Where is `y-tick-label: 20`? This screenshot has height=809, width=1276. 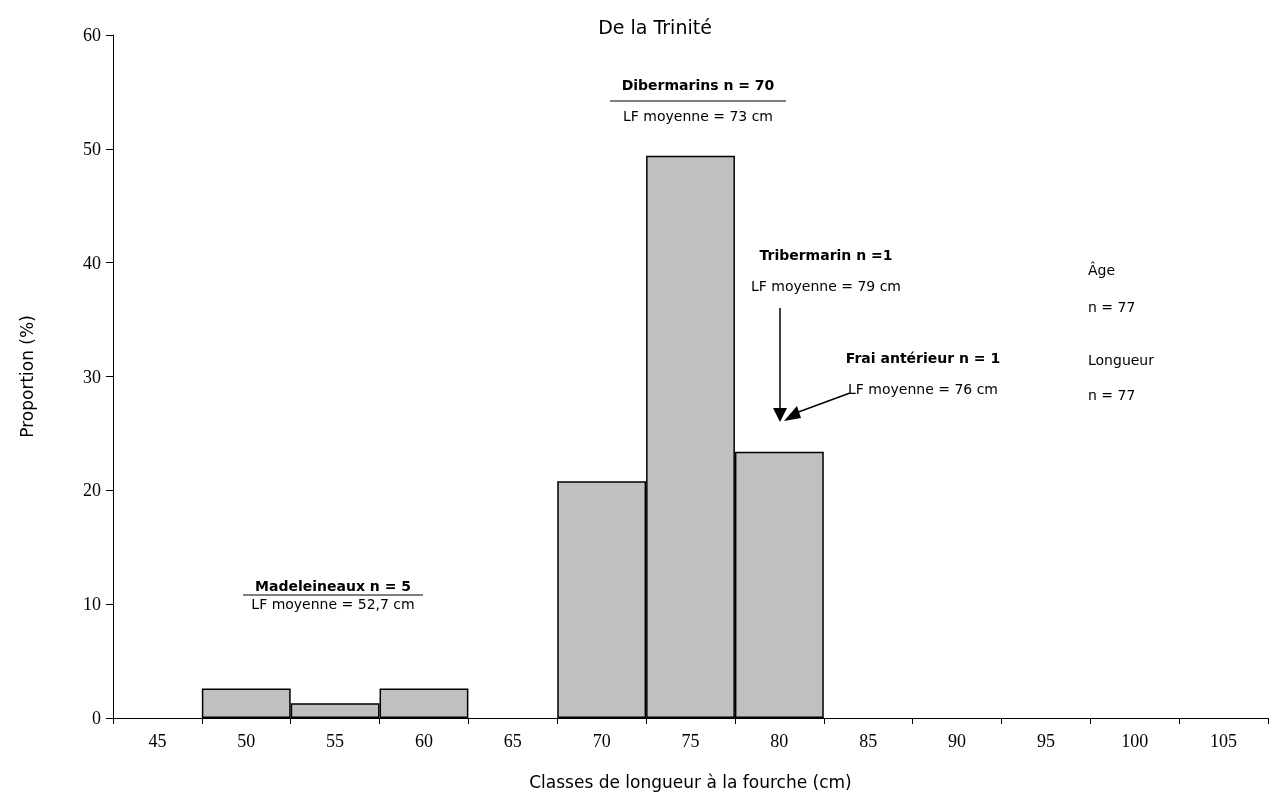
y-tick-label: 20 is located at coordinates (92, 490).